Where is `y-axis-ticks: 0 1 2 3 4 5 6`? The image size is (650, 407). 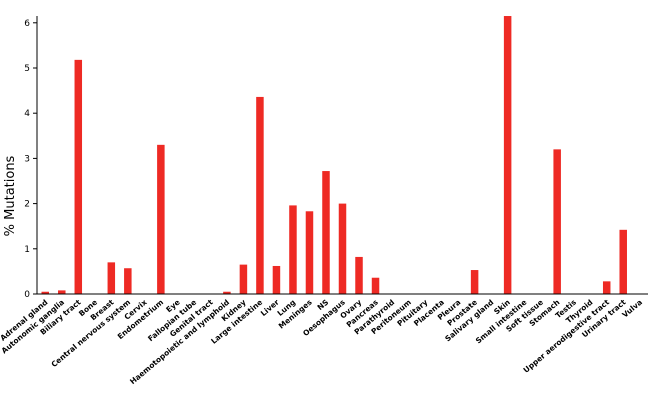
y-axis-ticks: 0 1 2 3 4 5 6 is located at coordinates (30, 159).